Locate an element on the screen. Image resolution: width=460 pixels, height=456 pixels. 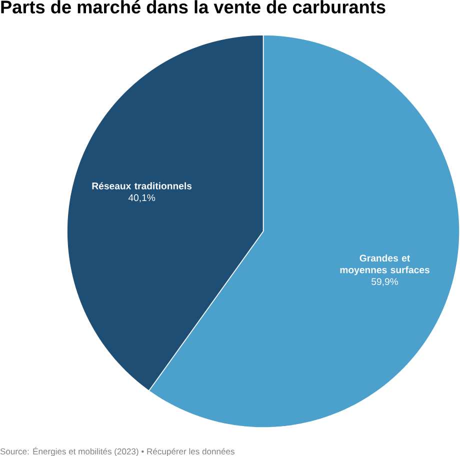
data-label: 40,1% is located at coordinates (142, 198).